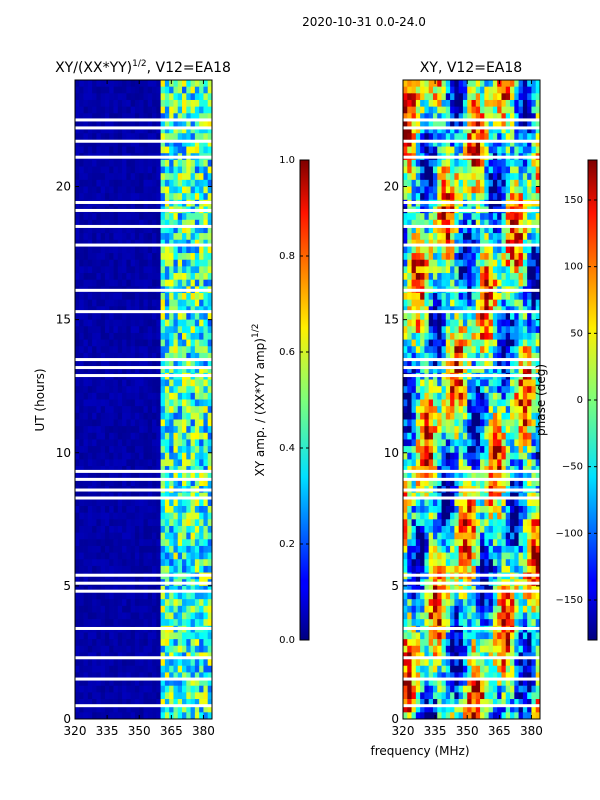 Image resolution: width=600 pixels, height=800 pixels. Describe the element at coordinates (304, 400) in the screenshot. I see `amplitude-colorbar-gradient` at that location.